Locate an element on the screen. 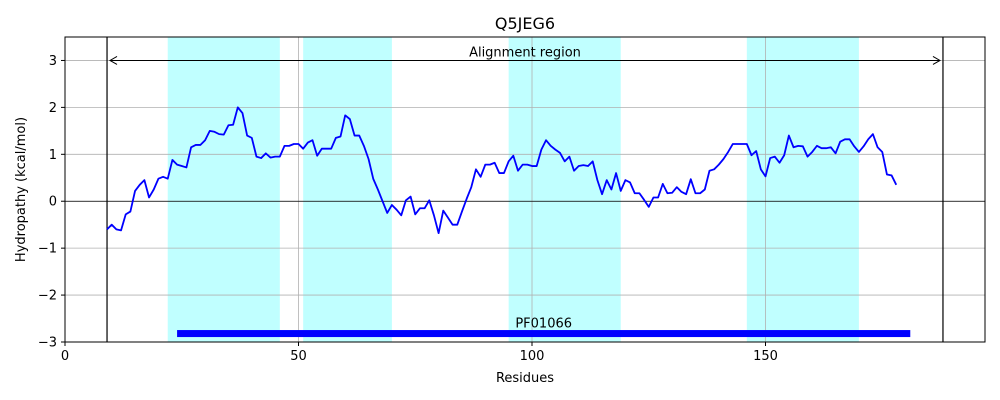 The image size is (1000, 400). x-tick-label: 50 is located at coordinates (298, 356).